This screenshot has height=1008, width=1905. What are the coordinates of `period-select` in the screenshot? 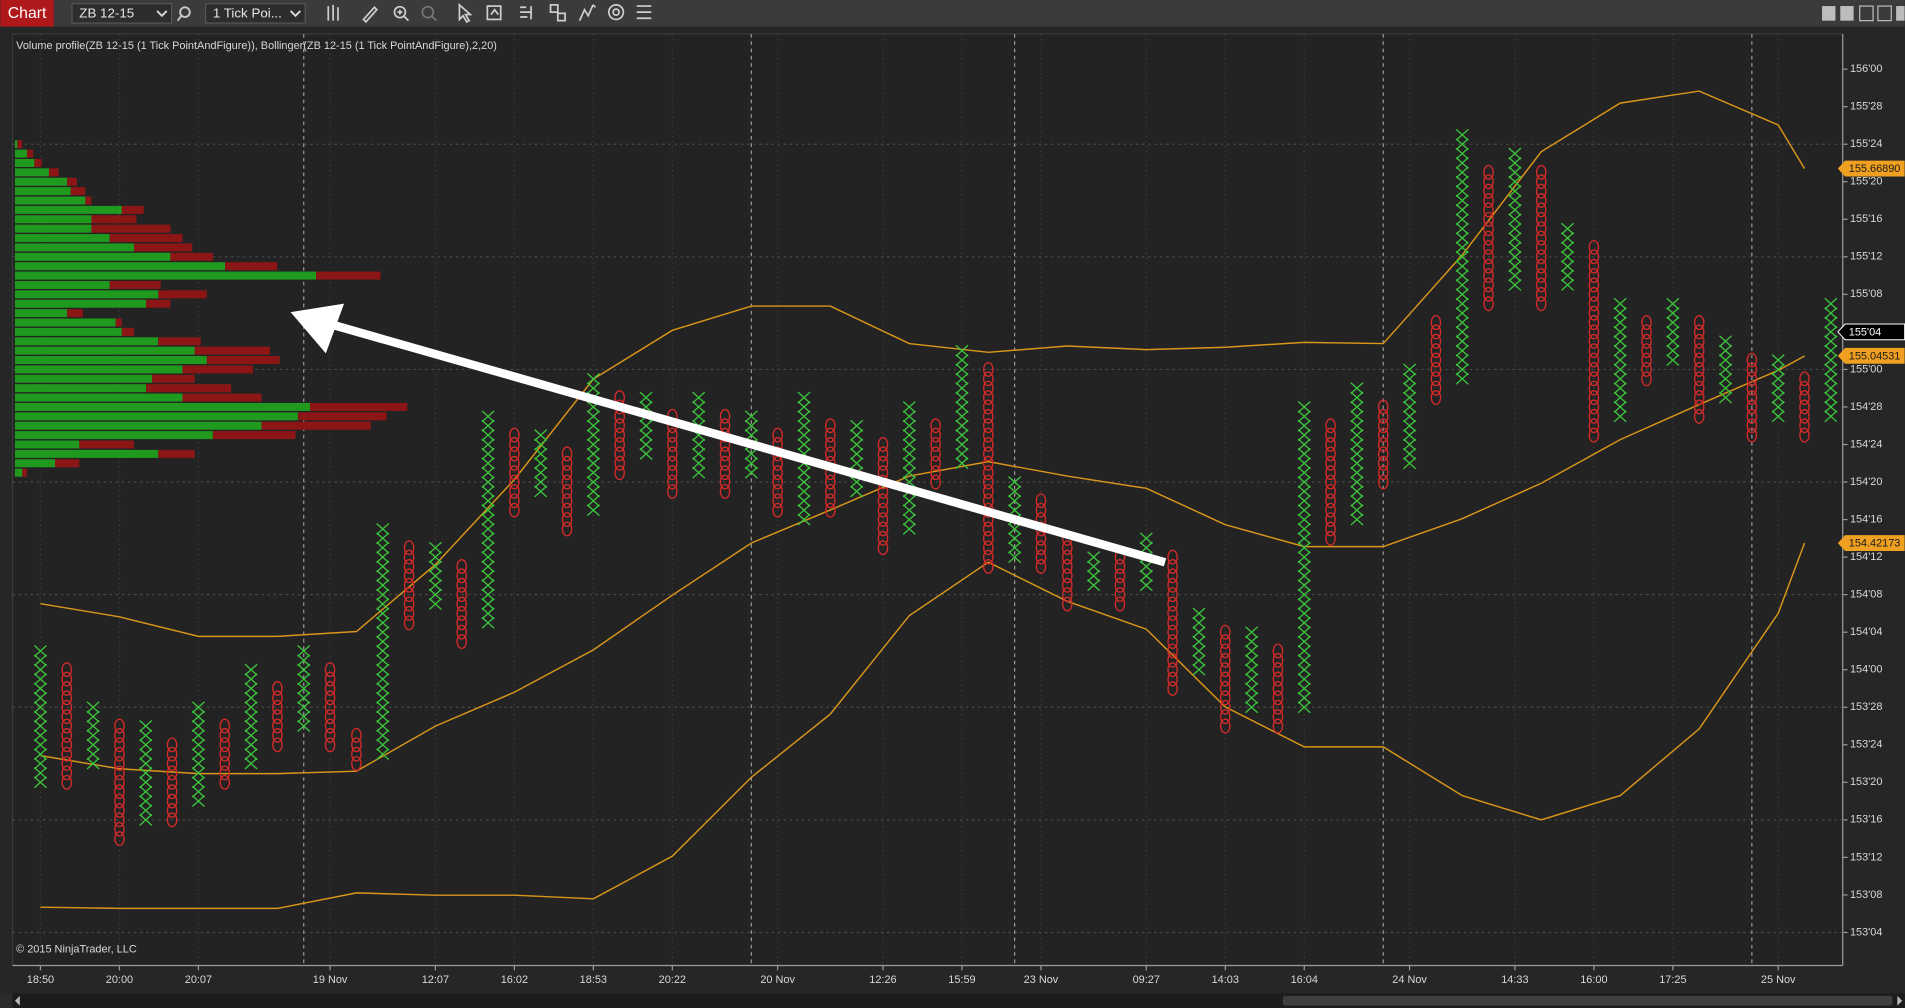 It's located at (255, 13).